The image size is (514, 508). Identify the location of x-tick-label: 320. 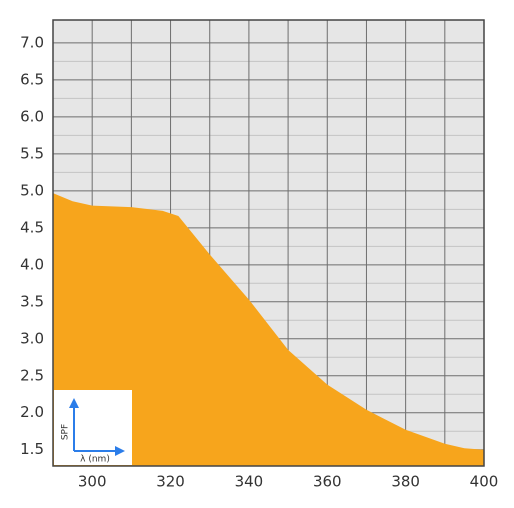
(170, 482).